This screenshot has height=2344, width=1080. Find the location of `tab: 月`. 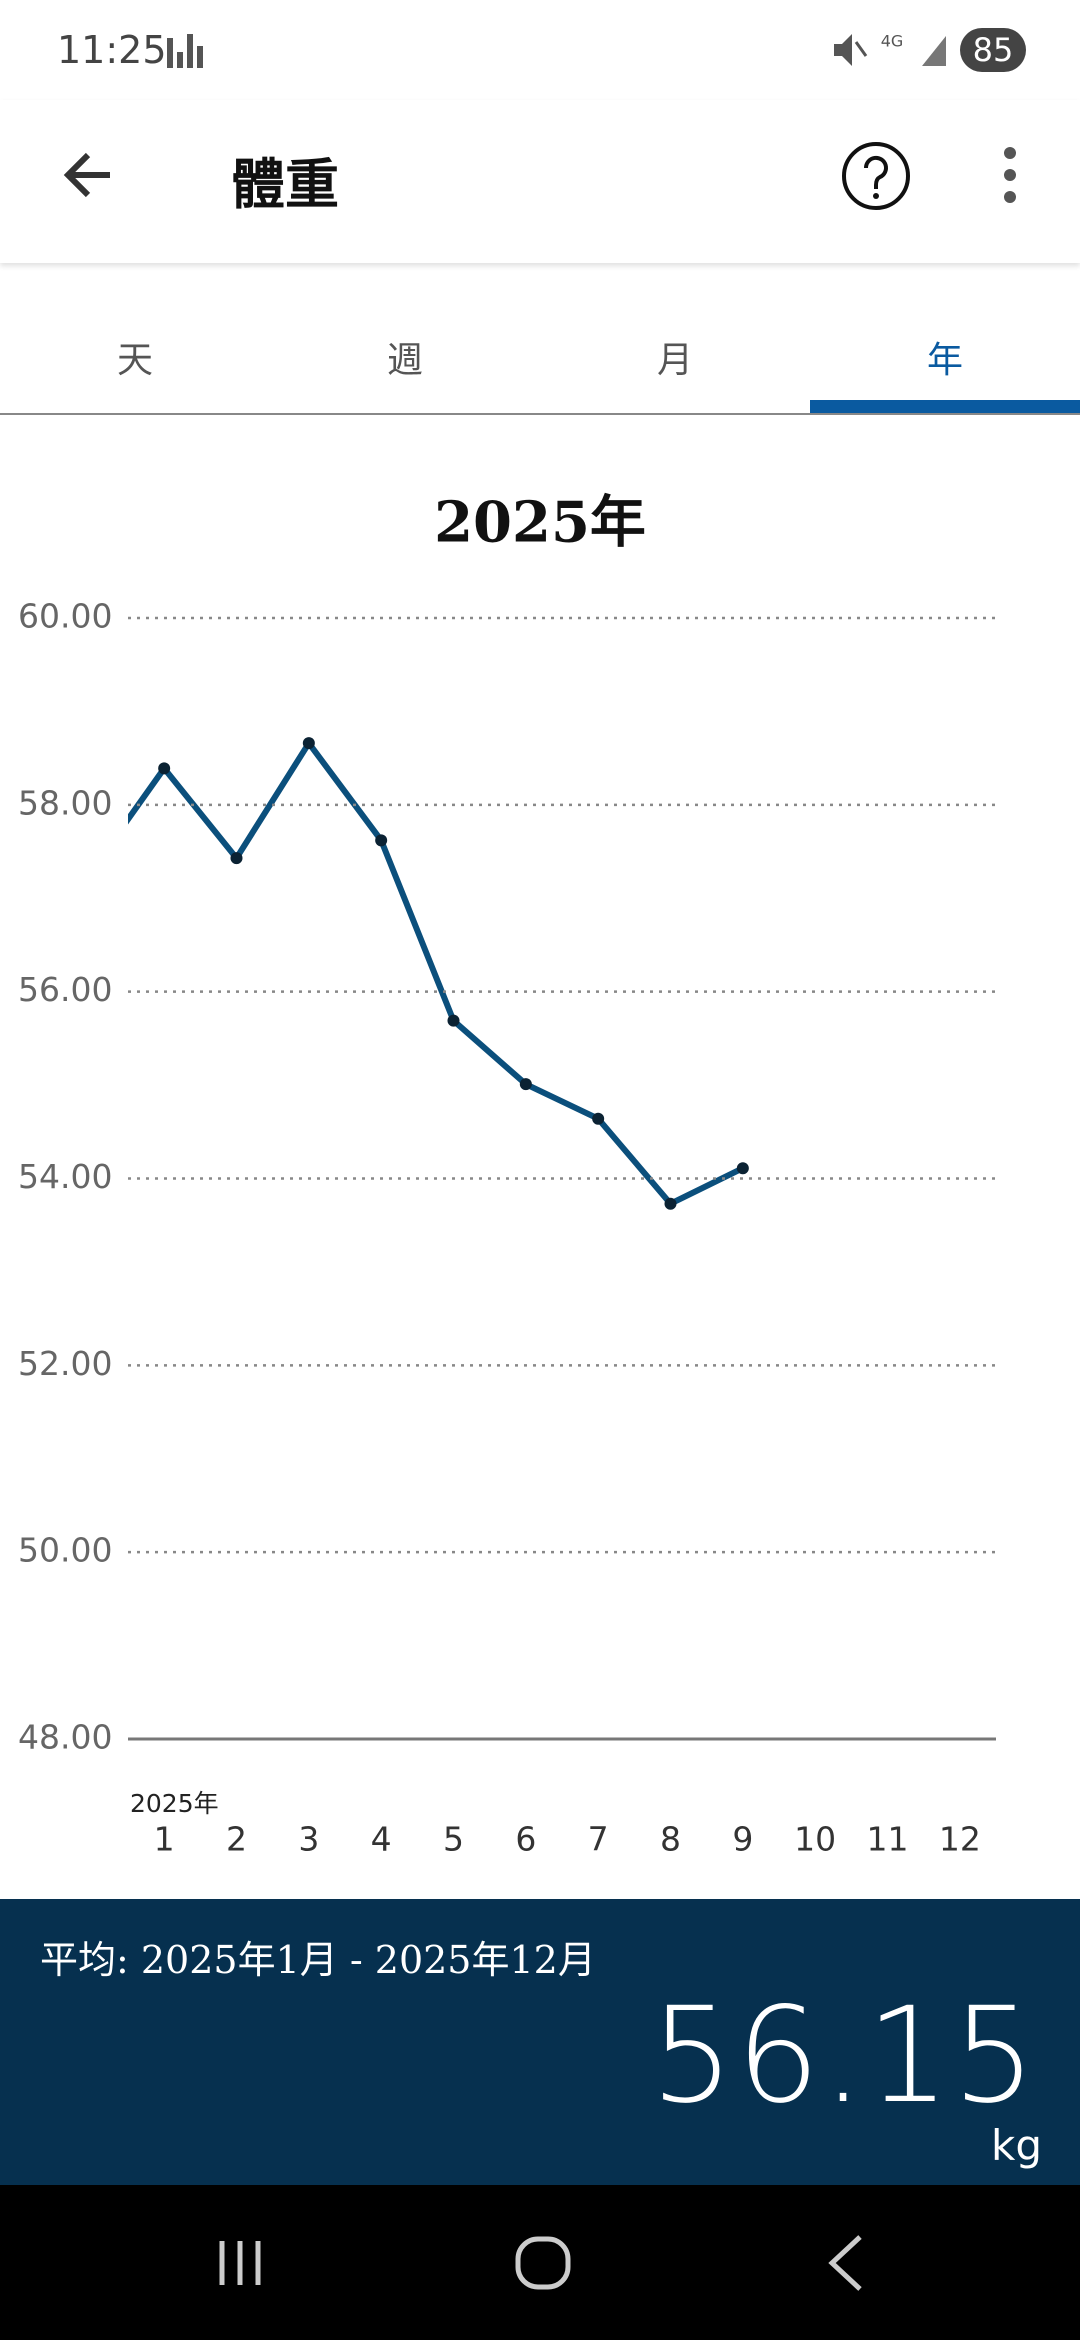

tab: 月 is located at coordinates (674, 360).